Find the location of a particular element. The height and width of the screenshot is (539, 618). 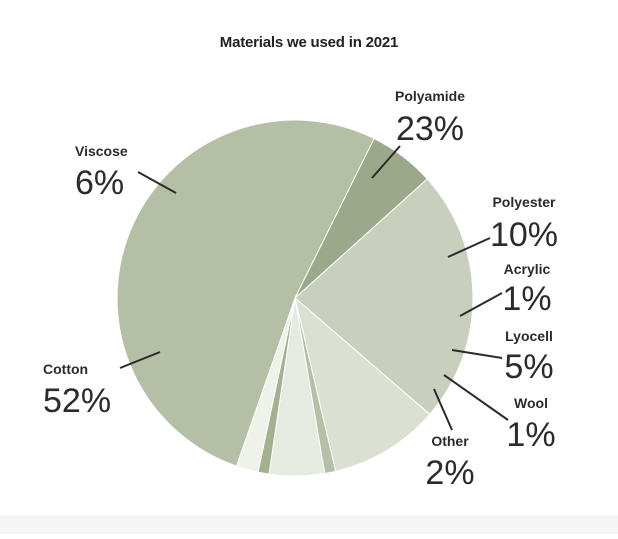

slice-value-lyocell: 5% is located at coordinates (528, 367).